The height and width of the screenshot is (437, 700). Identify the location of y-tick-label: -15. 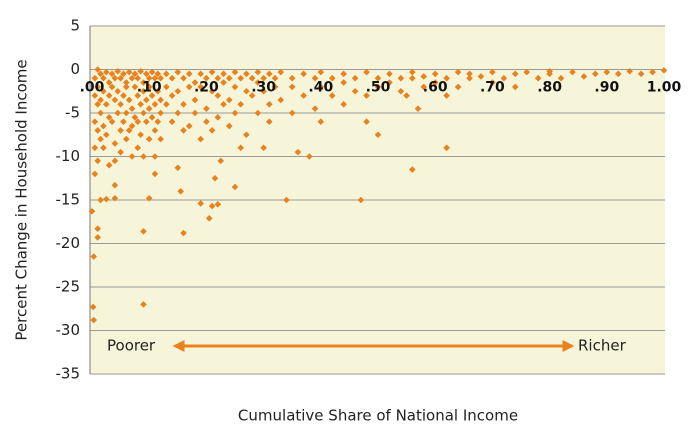
(68, 200).